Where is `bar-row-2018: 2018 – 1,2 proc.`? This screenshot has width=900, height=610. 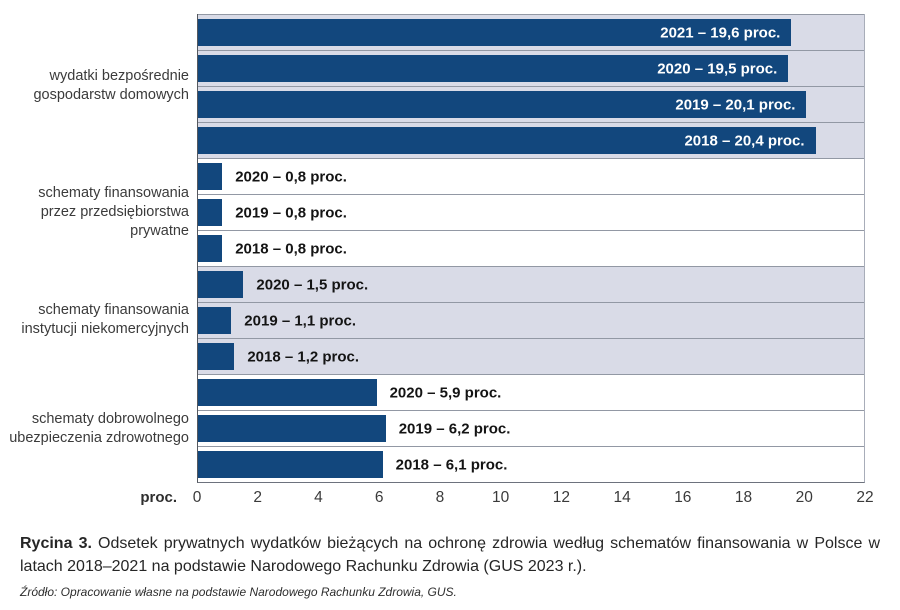
bar-row-2018: 2018 – 1,2 proc. is located at coordinates (531, 356).